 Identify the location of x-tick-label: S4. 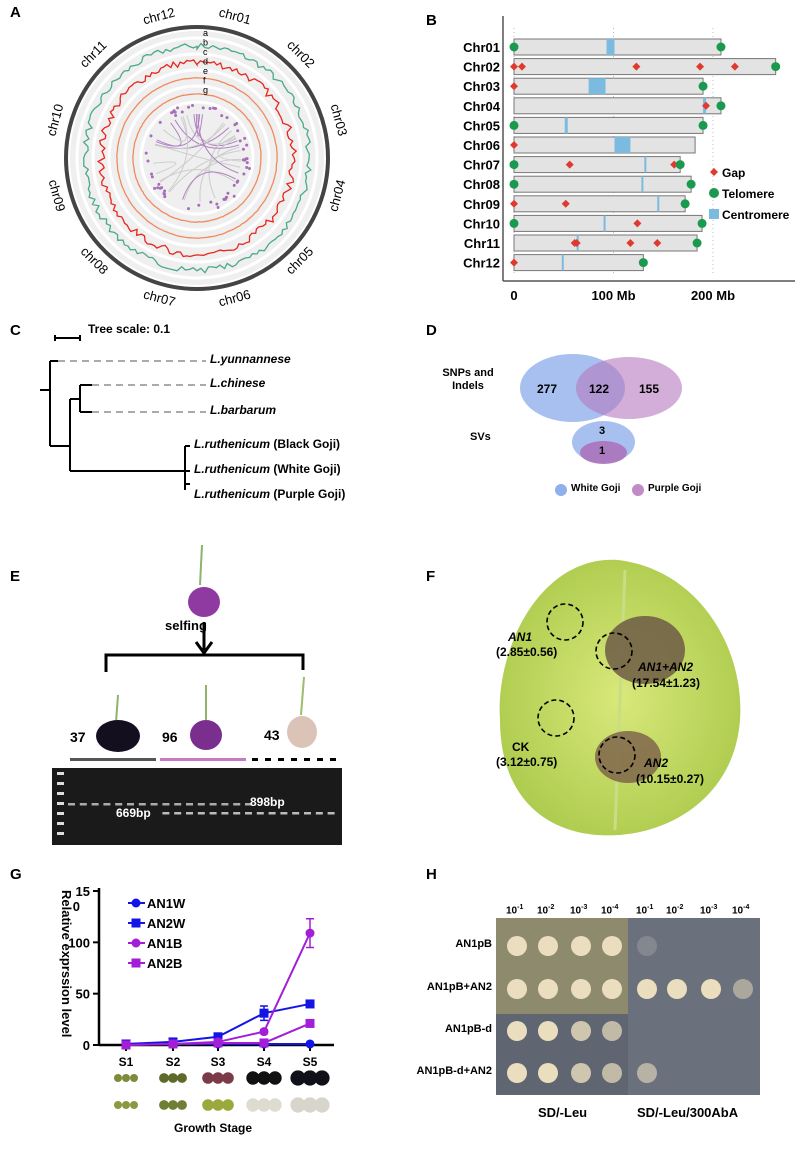
(264, 1062).